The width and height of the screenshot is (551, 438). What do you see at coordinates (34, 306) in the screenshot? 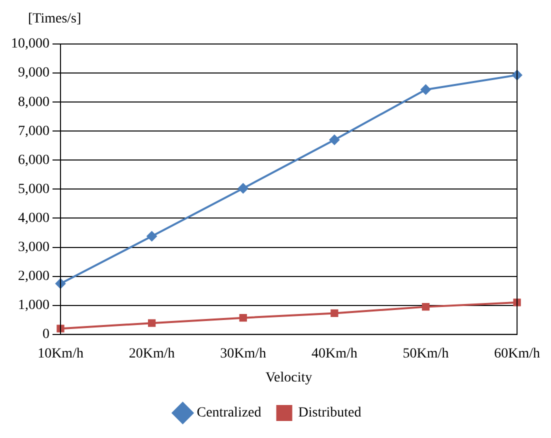
I see `y-tick-label: 1,000` at bounding box center [34, 306].